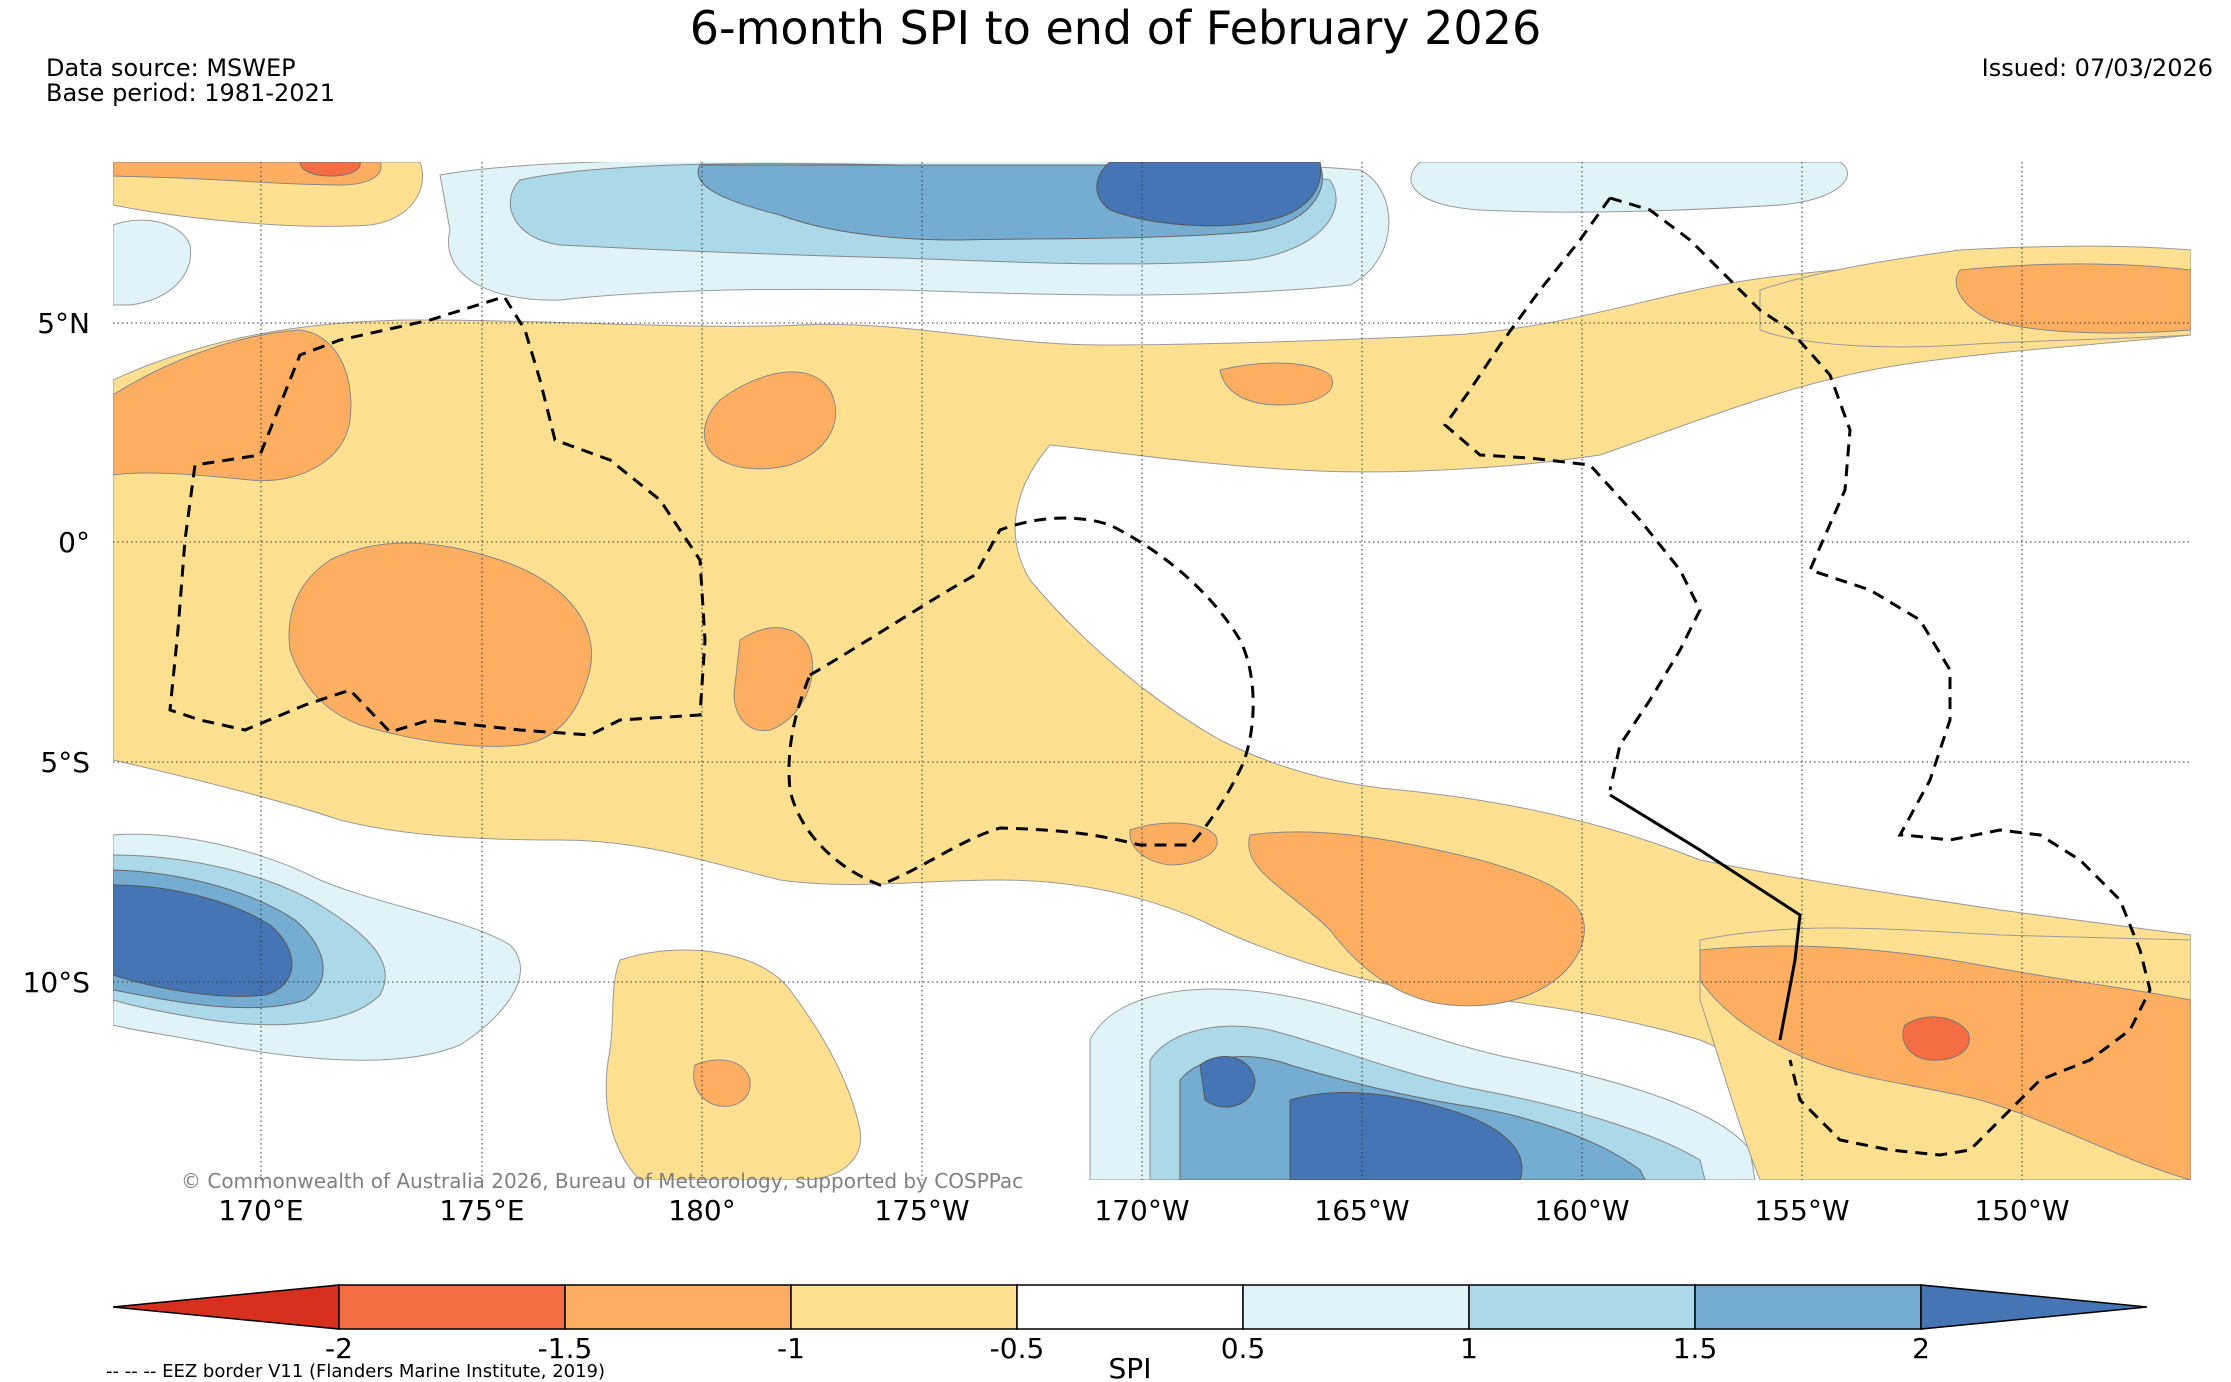  I want to click on severe-dry-se, so click(1936, 1038).